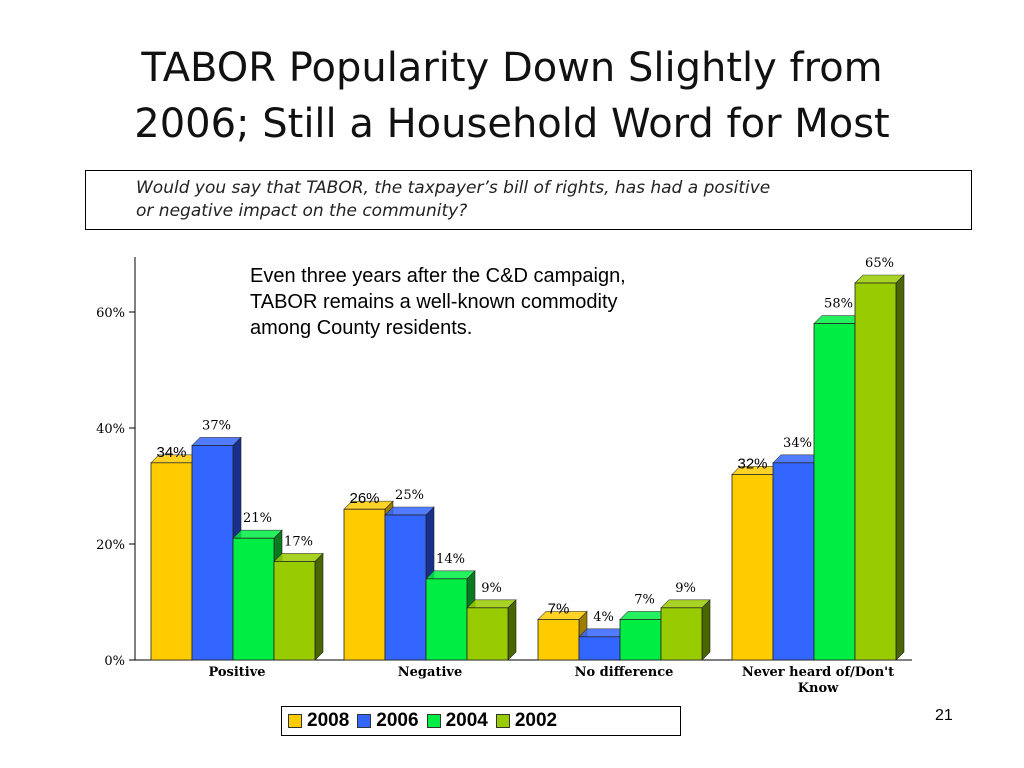  What do you see at coordinates (752, 463) in the screenshot?
I see `data-label: 32%` at bounding box center [752, 463].